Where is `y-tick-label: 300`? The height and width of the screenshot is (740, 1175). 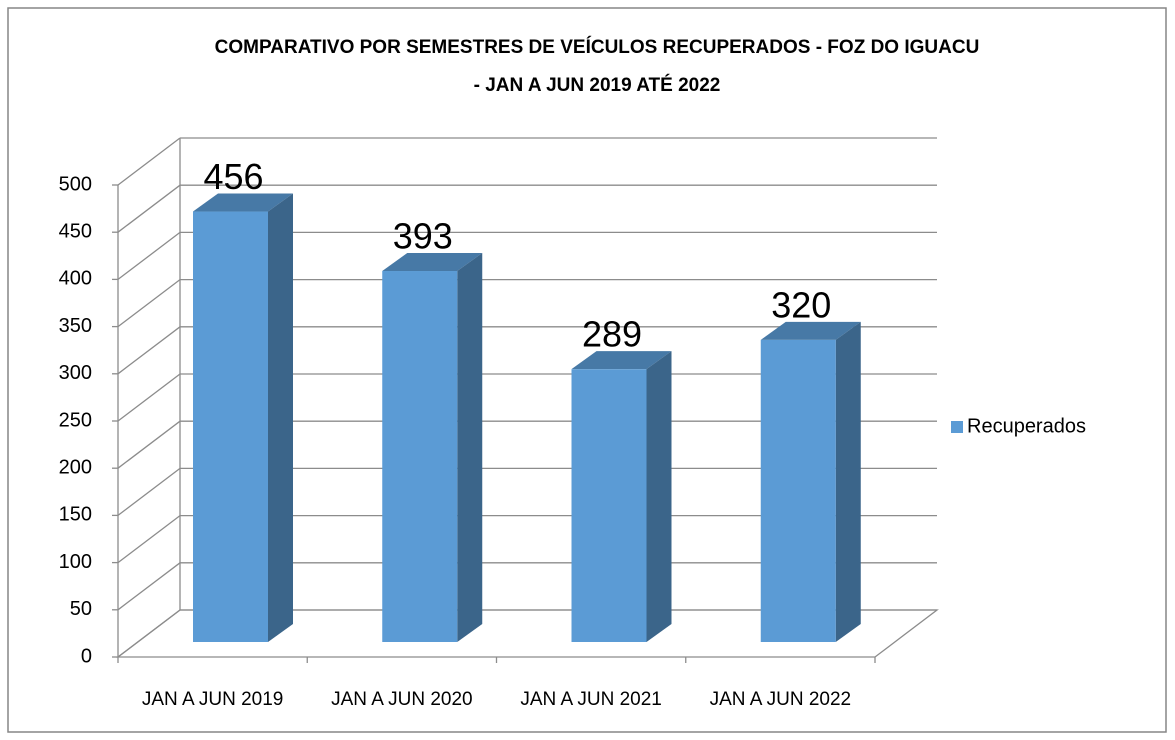
y-tick-label: 300 is located at coordinates (75, 373).